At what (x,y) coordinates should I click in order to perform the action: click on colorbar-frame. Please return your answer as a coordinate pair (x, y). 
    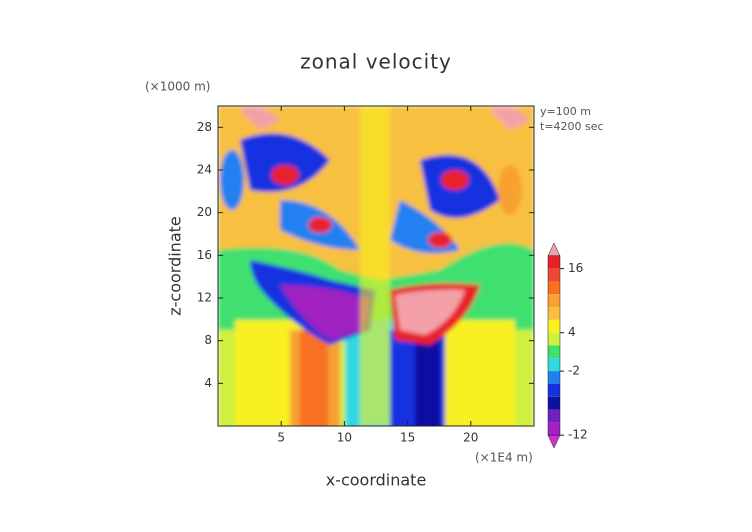
    Looking at the image, I should click on (554, 345).